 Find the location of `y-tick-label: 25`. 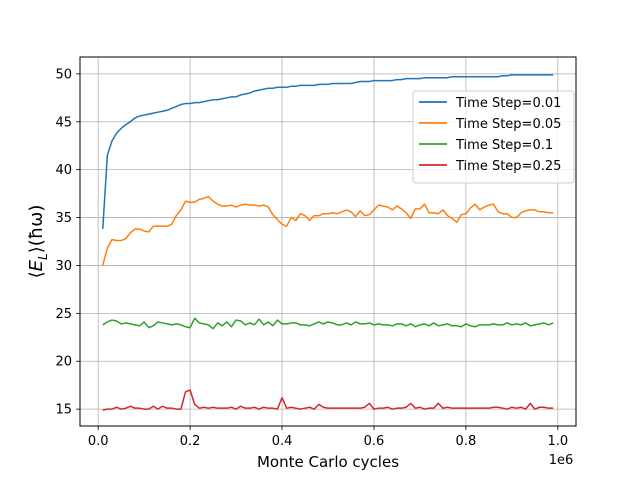

y-tick-label: 25 is located at coordinates (63, 314).